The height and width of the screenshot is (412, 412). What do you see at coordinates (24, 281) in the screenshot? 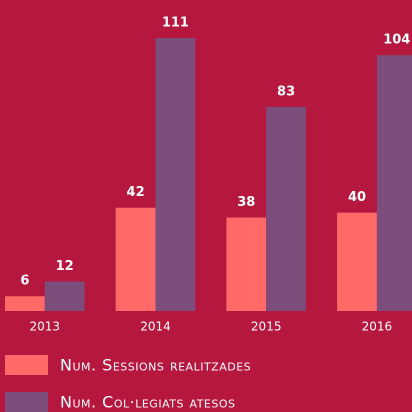
I see `value-label: 6` at bounding box center [24, 281].